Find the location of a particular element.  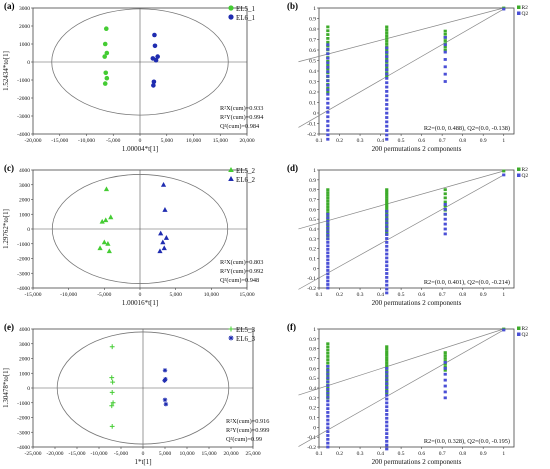

x-tick-label: 0.1 is located at coordinates (319, 454).